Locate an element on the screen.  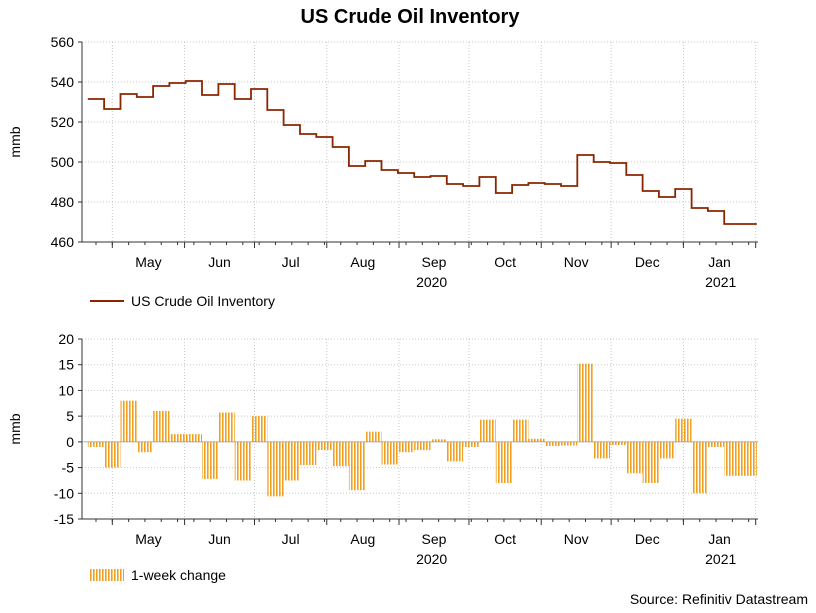
inventory-x-tick-label: Oct is located at coordinates (505, 262).